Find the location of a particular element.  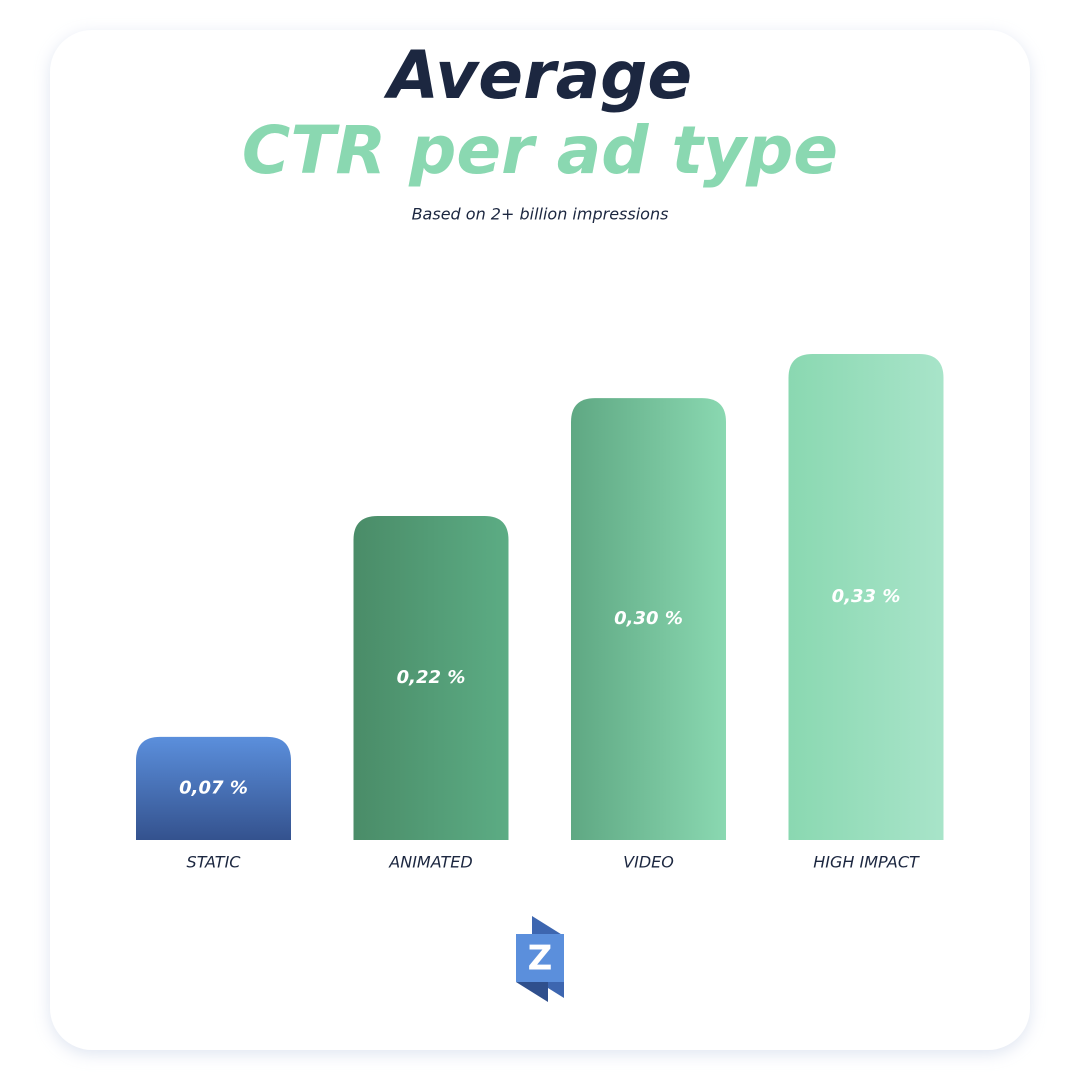

logo-letter: Z is located at coordinates (540, 959).